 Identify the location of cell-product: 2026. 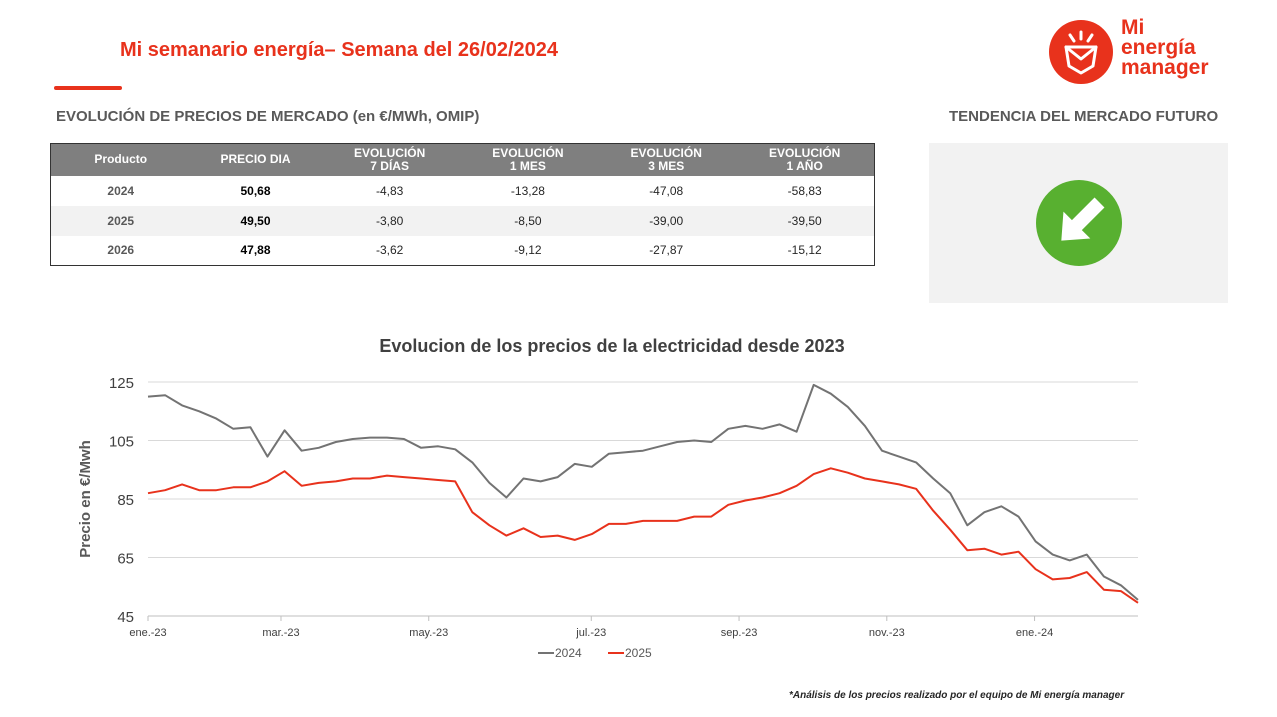
(121, 250).